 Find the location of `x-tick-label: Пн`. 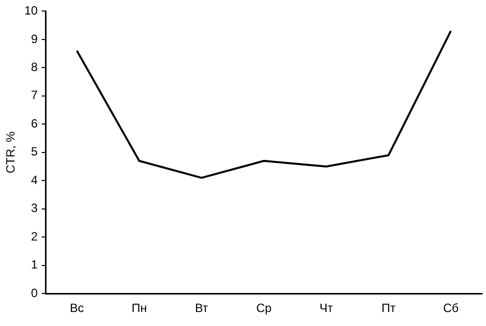

x-tick-label: Пн is located at coordinates (139, 308).